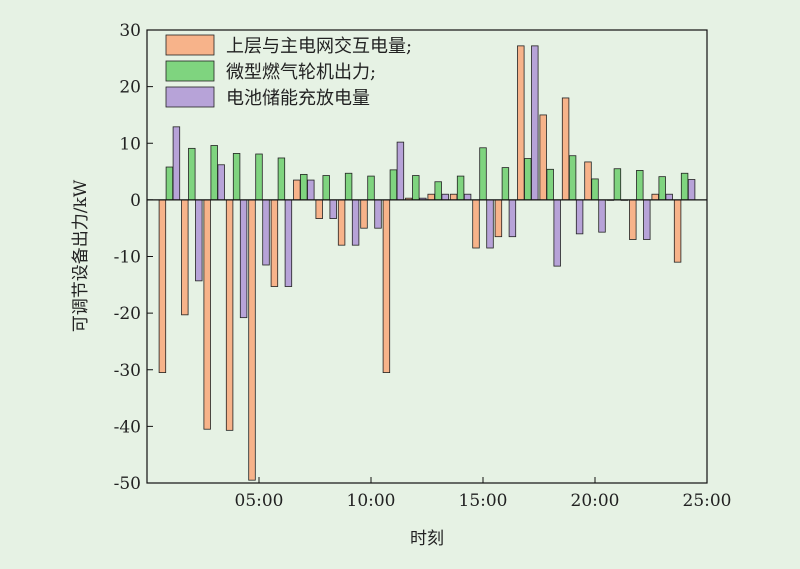 The width and height of the screenshot is (800, 569). What do you see at coordinates (81, 255) in the screenshot?
I see `y-axis-label: 可调节设备出力/kW` at bounding box center [81, 255].